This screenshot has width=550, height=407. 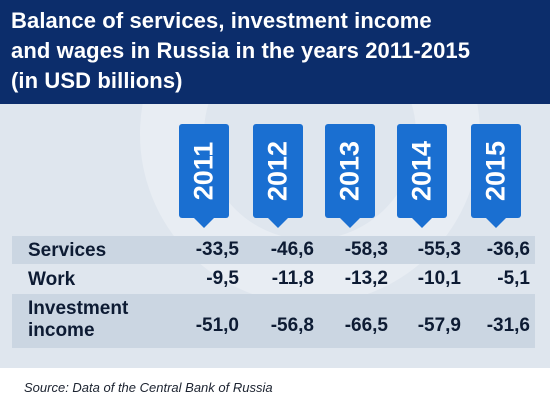 I want to click on table-cell: -13,2, so click(x=366, y=278).